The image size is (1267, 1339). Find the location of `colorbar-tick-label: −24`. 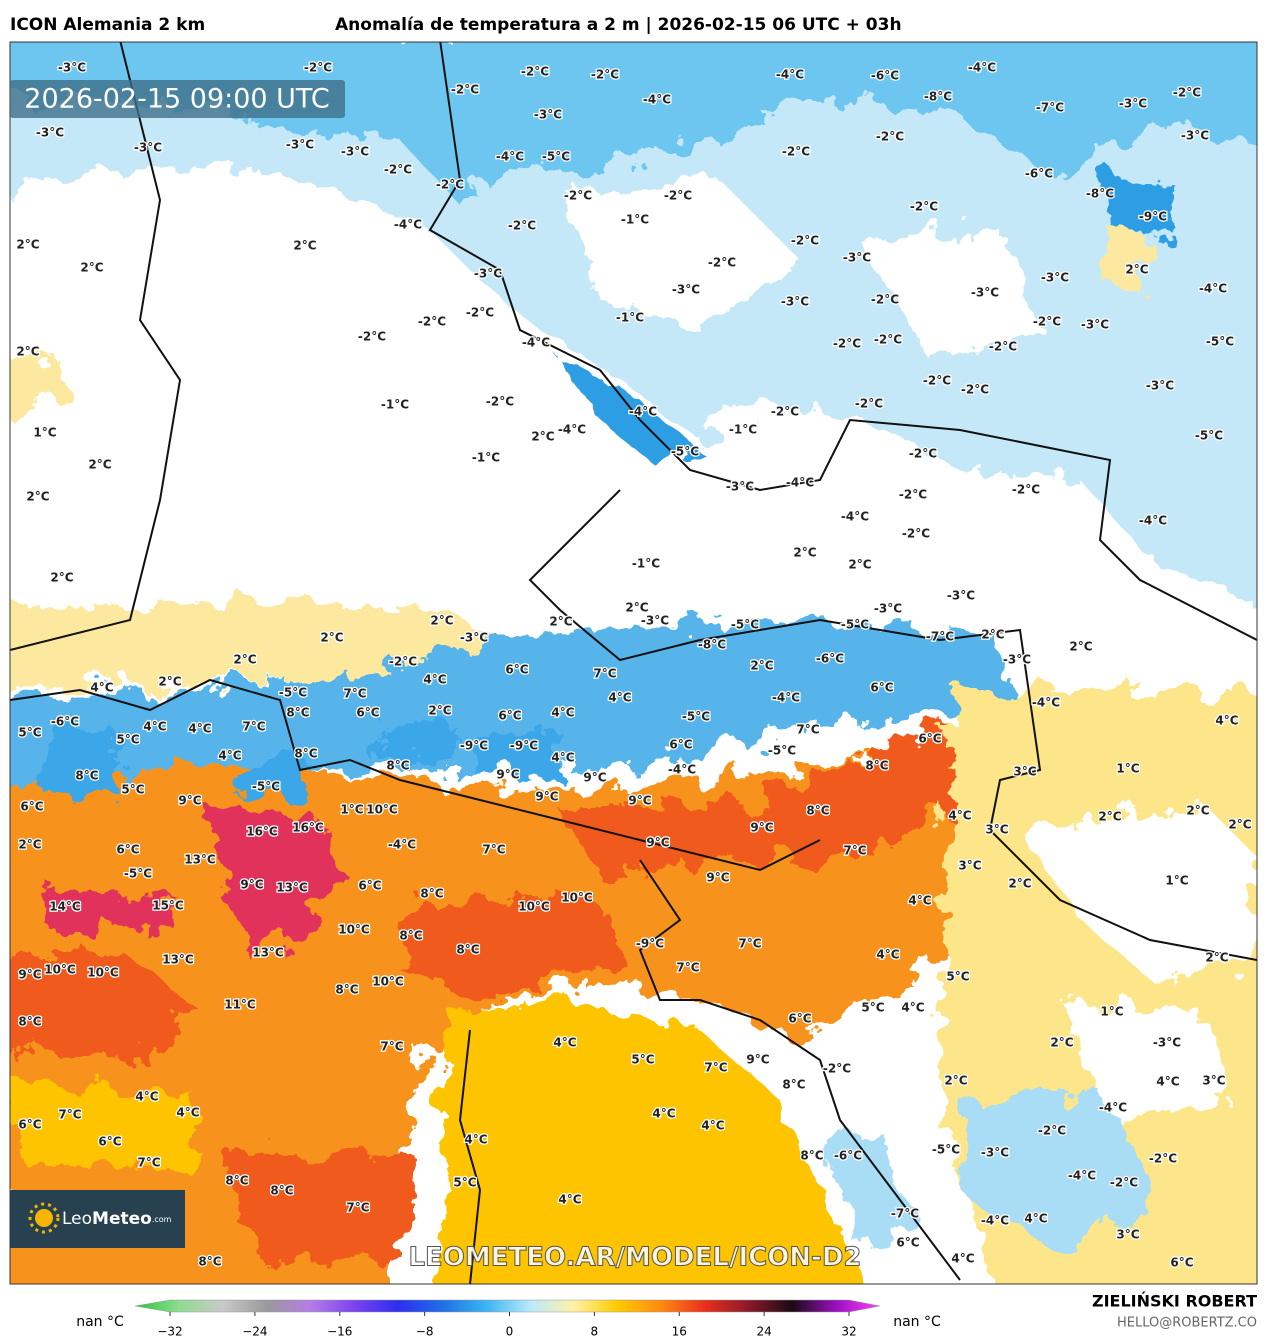

colorbar-tick-label: −24 is located at coordinates (254, 1332).